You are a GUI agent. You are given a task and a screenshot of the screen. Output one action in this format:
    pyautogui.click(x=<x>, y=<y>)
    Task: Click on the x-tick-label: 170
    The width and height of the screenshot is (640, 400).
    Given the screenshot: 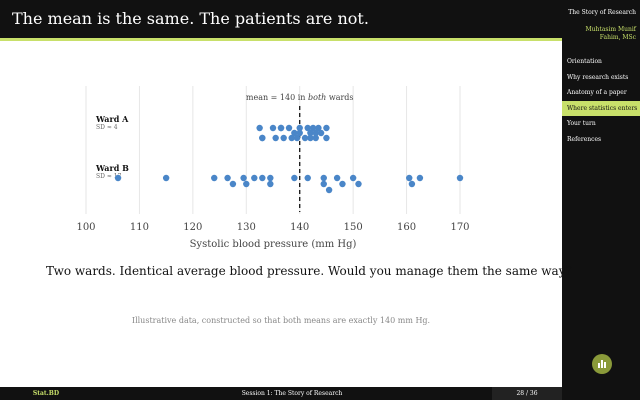 What is the action you would take?
    pyautogui.click(x=459, y=227)
    